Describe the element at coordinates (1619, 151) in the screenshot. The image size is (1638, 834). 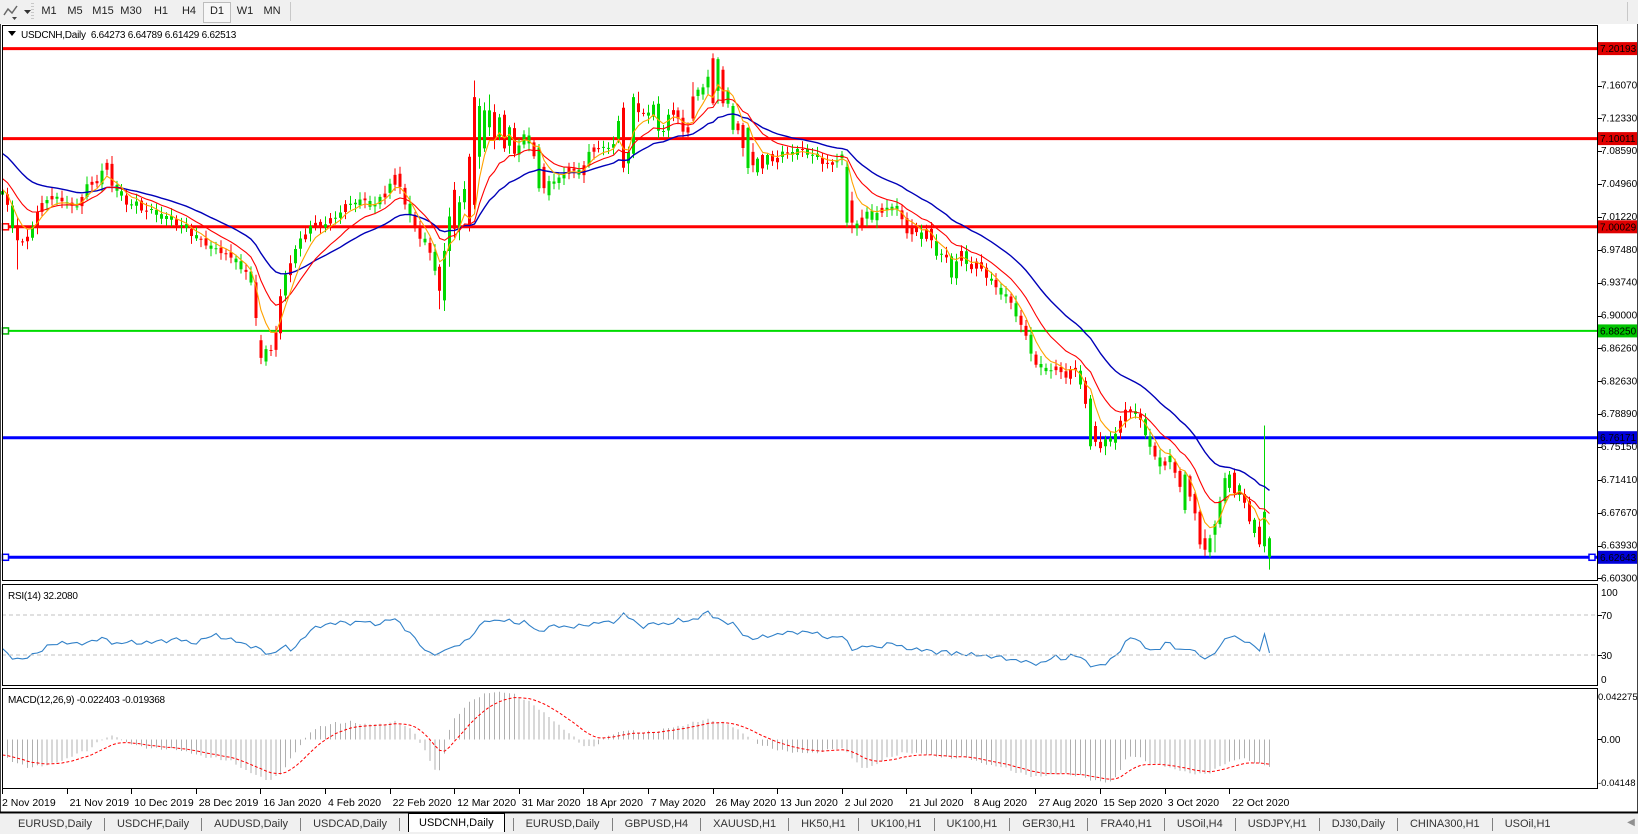
I see `svg-text: 7.08590` at that location.